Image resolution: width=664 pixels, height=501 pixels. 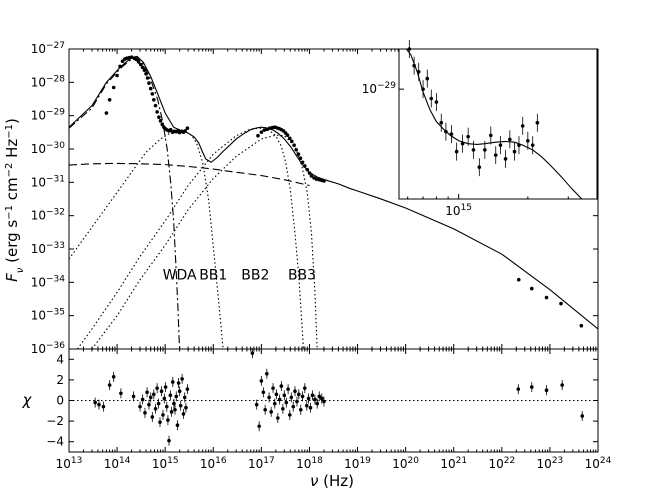 I want to click on y-tick-label: 10−35, so click(x=48, y=315).